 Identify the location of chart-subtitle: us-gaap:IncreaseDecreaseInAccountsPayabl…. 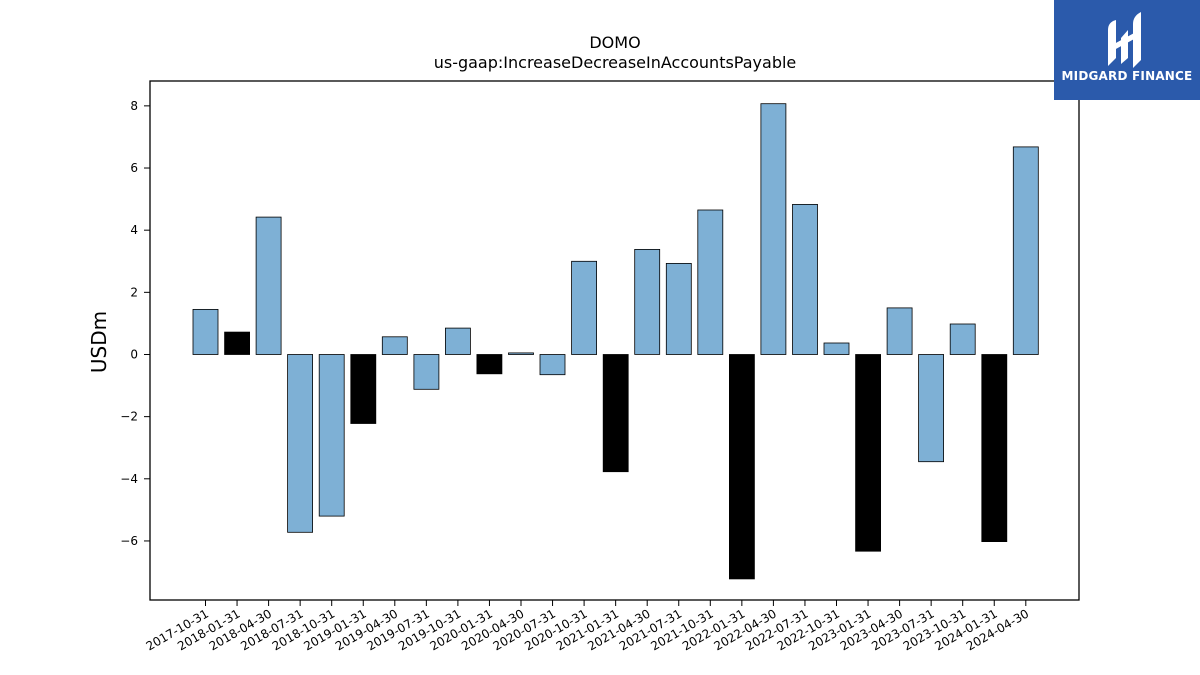
(615, 62).